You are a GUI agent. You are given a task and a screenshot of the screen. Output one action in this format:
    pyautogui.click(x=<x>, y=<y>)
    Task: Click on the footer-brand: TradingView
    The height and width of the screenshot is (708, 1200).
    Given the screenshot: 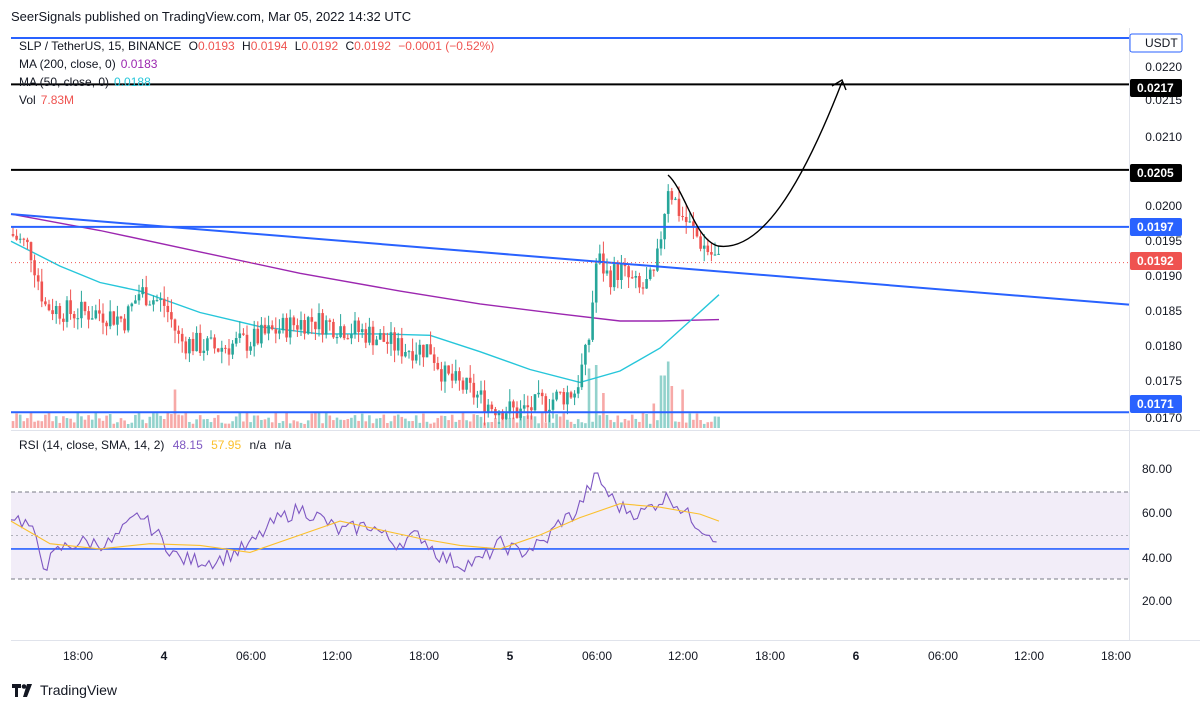 What is the action you would take?
    pyautogui.click(x=79, y=690)
    